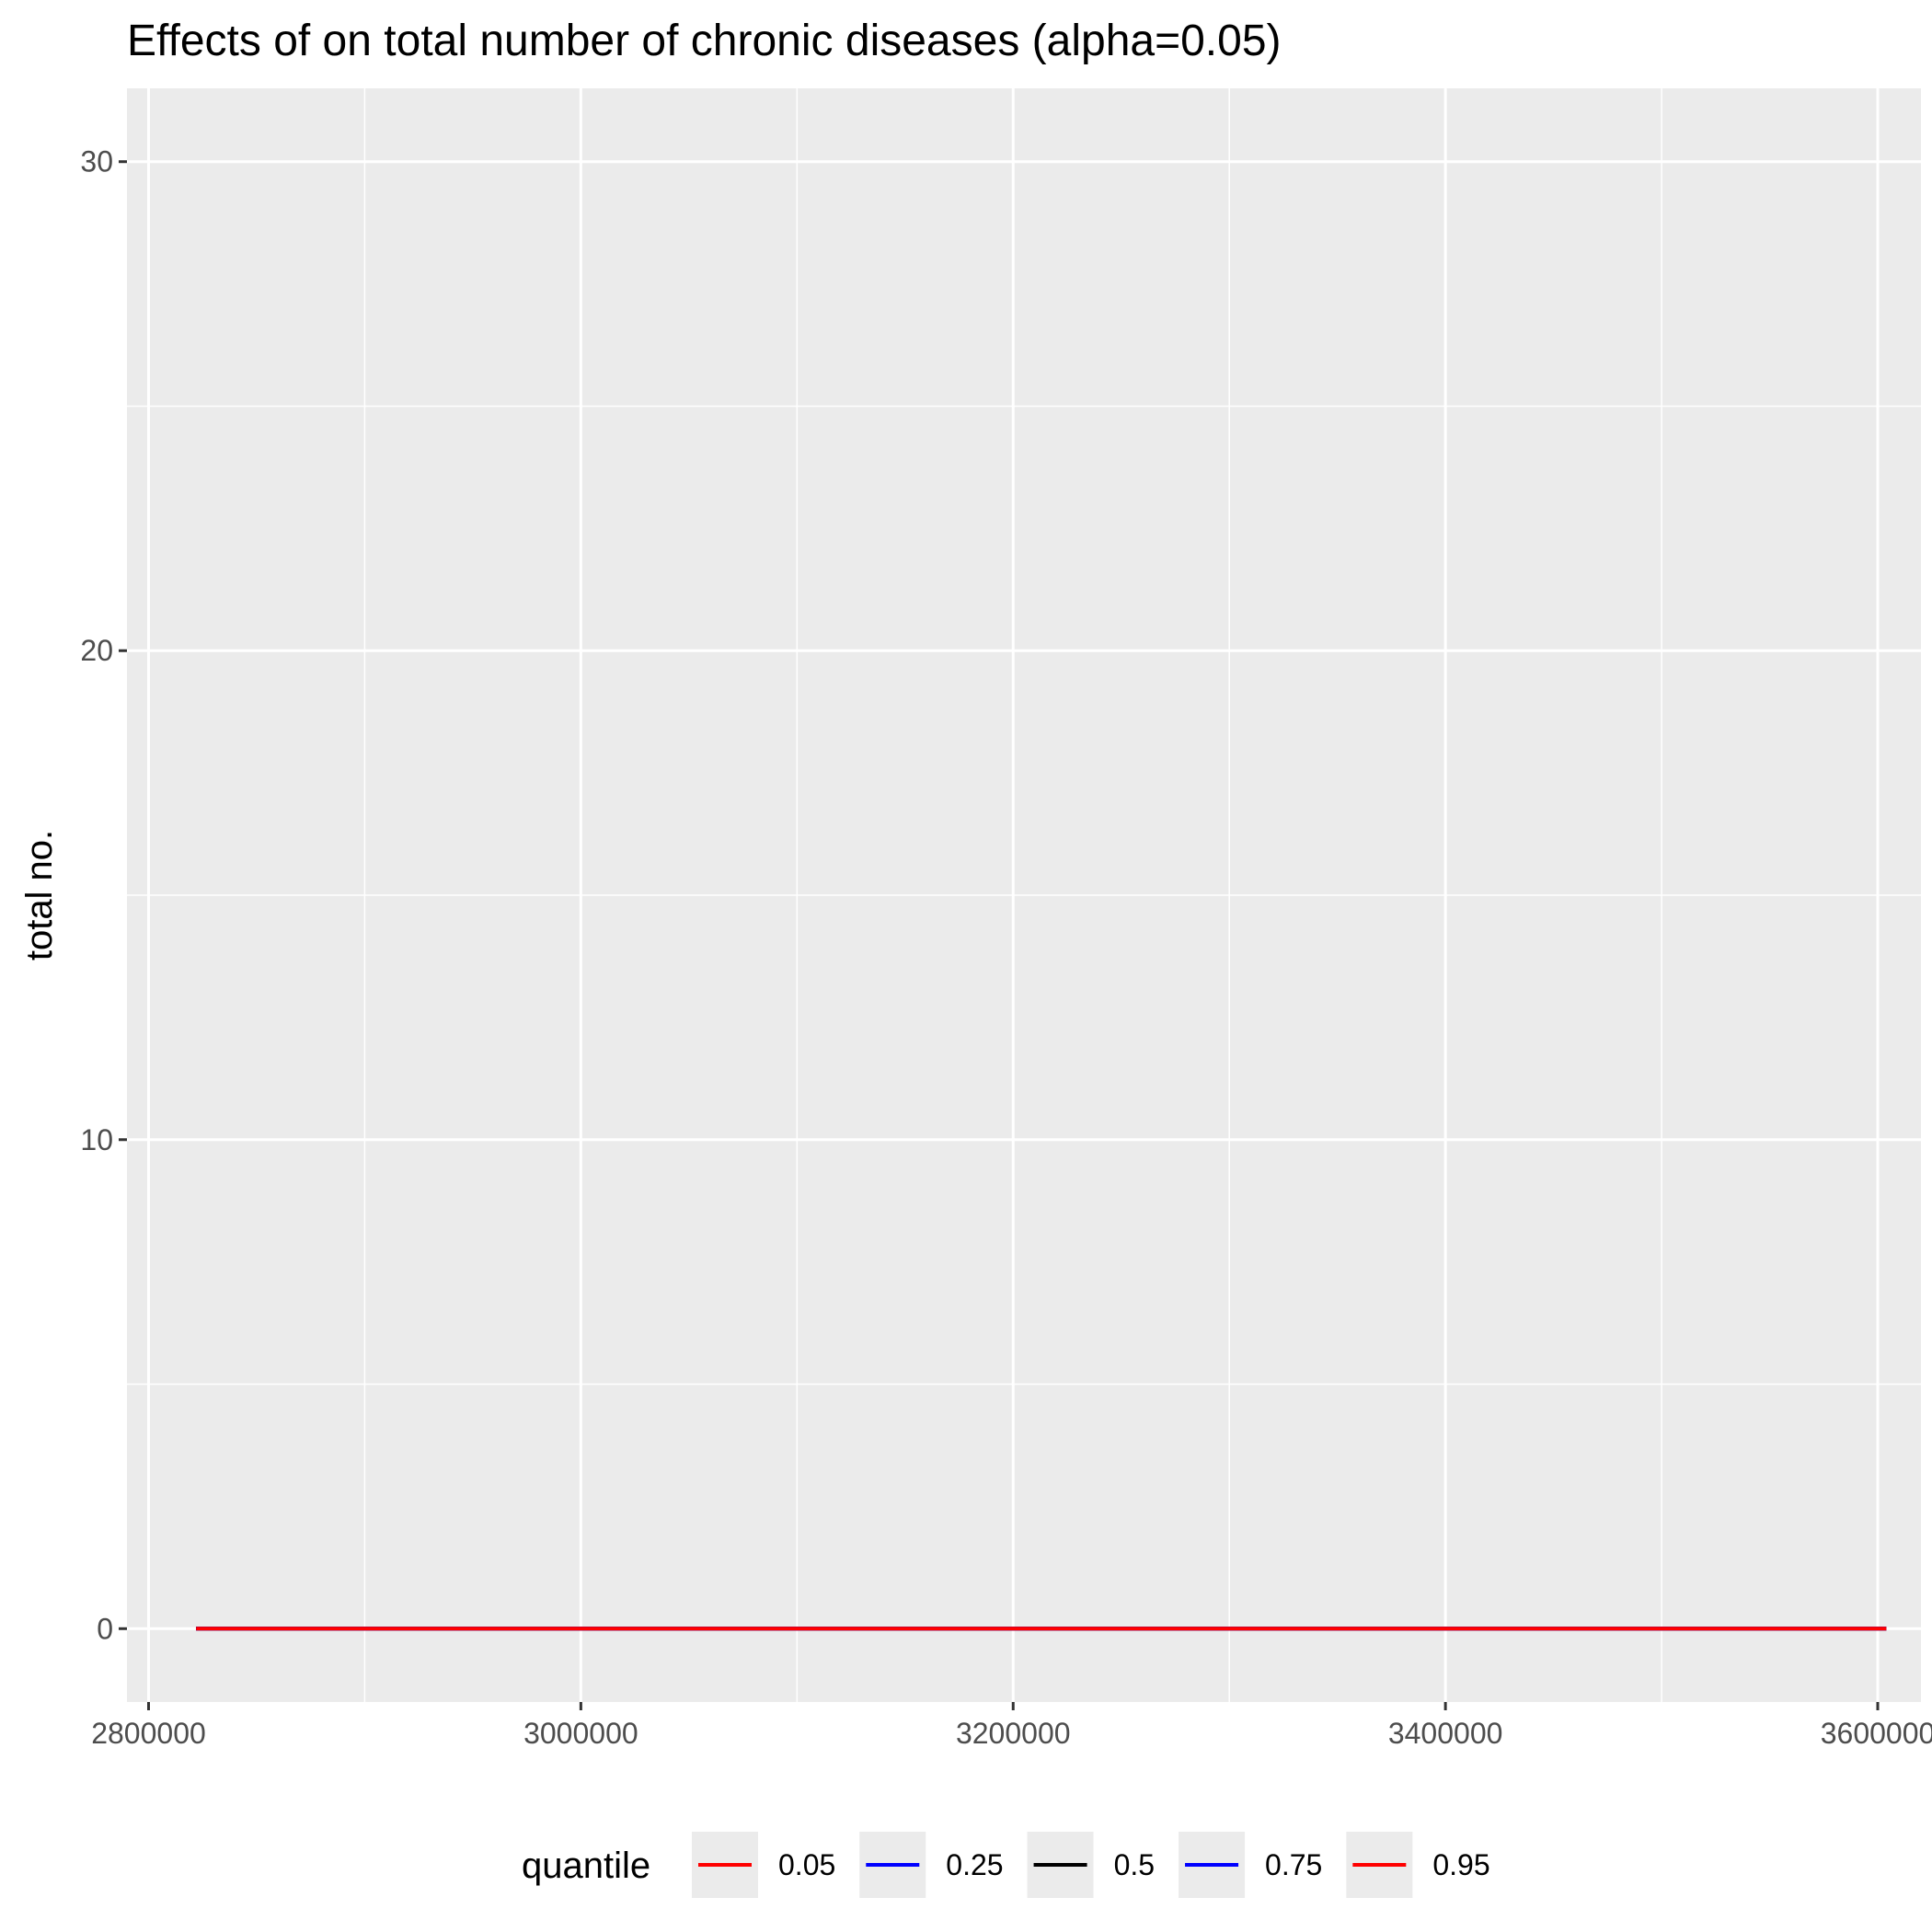  I want to click on legend-label: 0.05, so click(806, 1864).